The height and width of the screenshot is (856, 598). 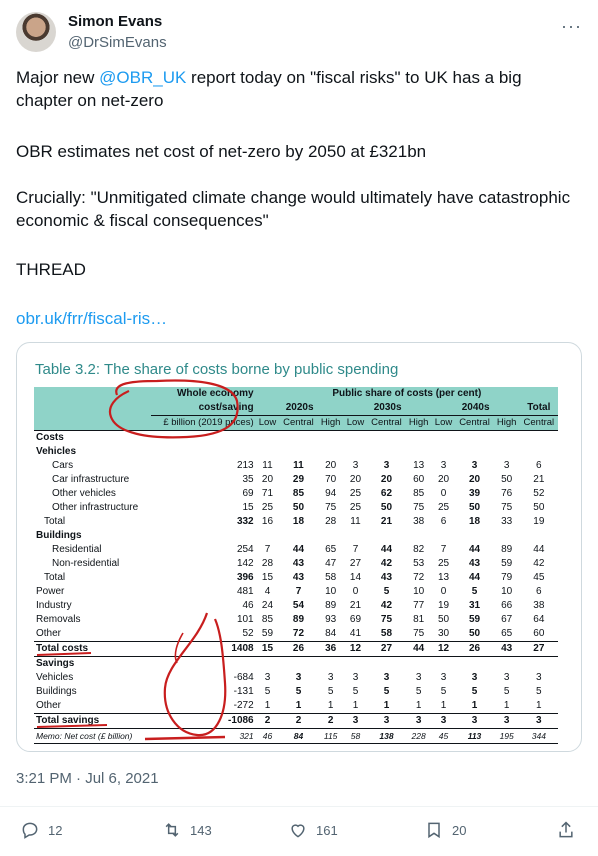 What do you see at coordinates (203, 408) in the screenshot?
I see `header-cost-saving: cost/saving` at bounding box center [203, 408].